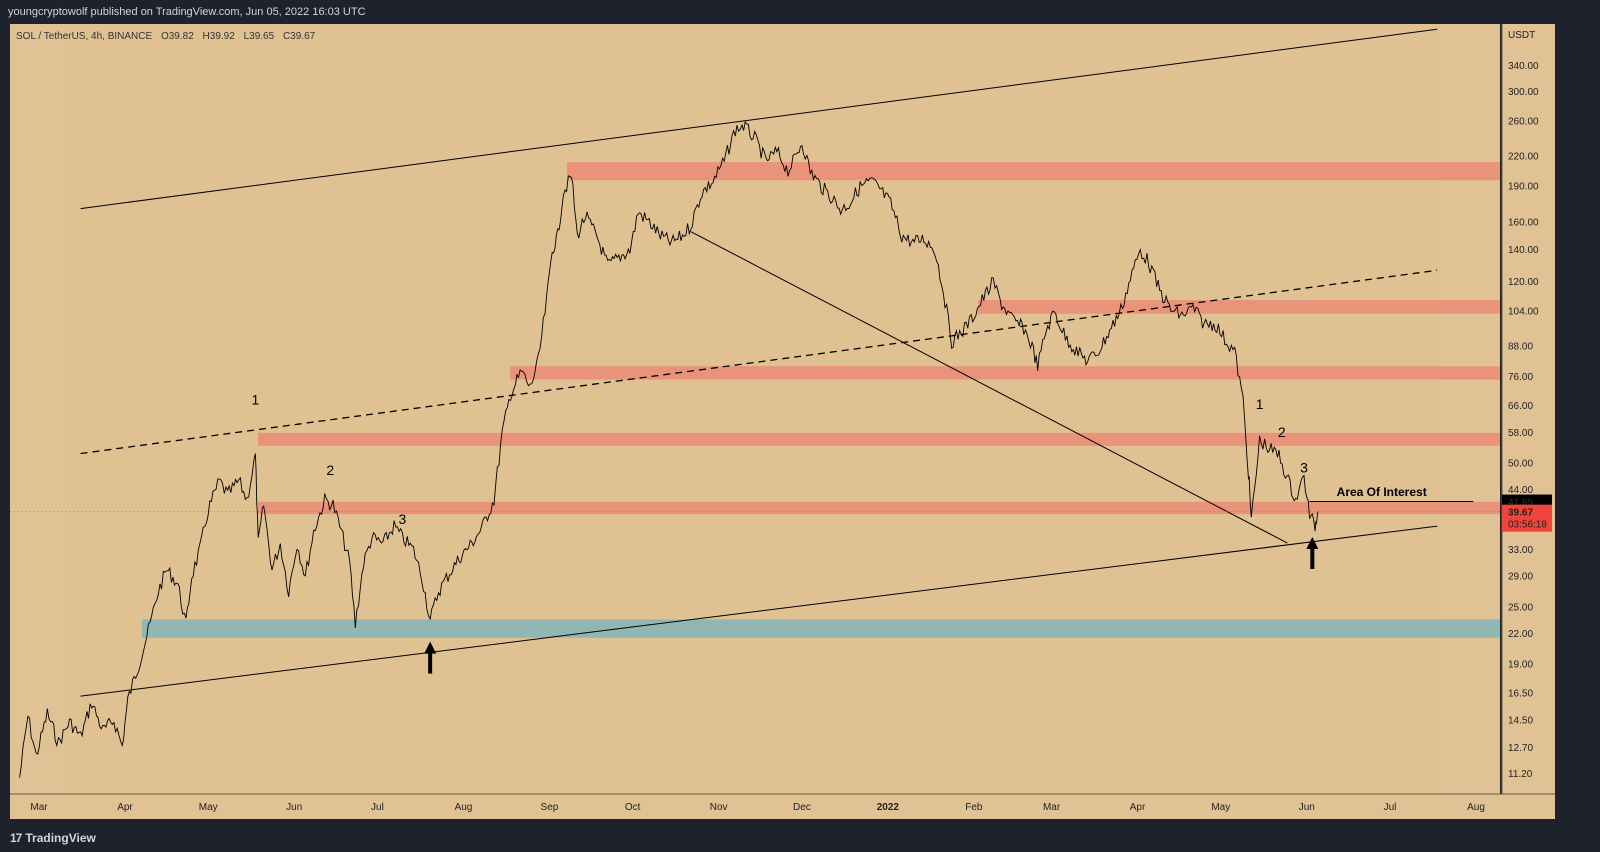 This screenshot has width=1600, height=852. Describe the element at coordinates (16, 838) in the screenshot. I see `tradingview-logo-icon: 17` at that location.